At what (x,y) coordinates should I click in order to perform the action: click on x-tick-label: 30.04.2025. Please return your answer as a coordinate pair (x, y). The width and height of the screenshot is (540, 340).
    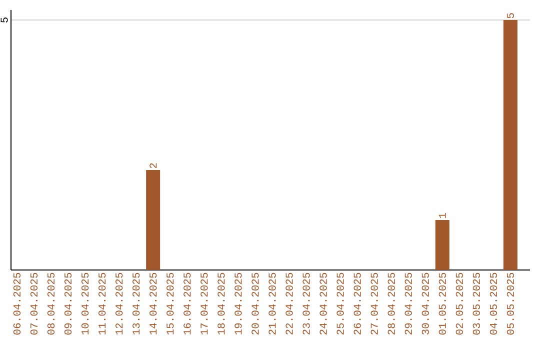
    Looking at the image, I should click on (425, 303).